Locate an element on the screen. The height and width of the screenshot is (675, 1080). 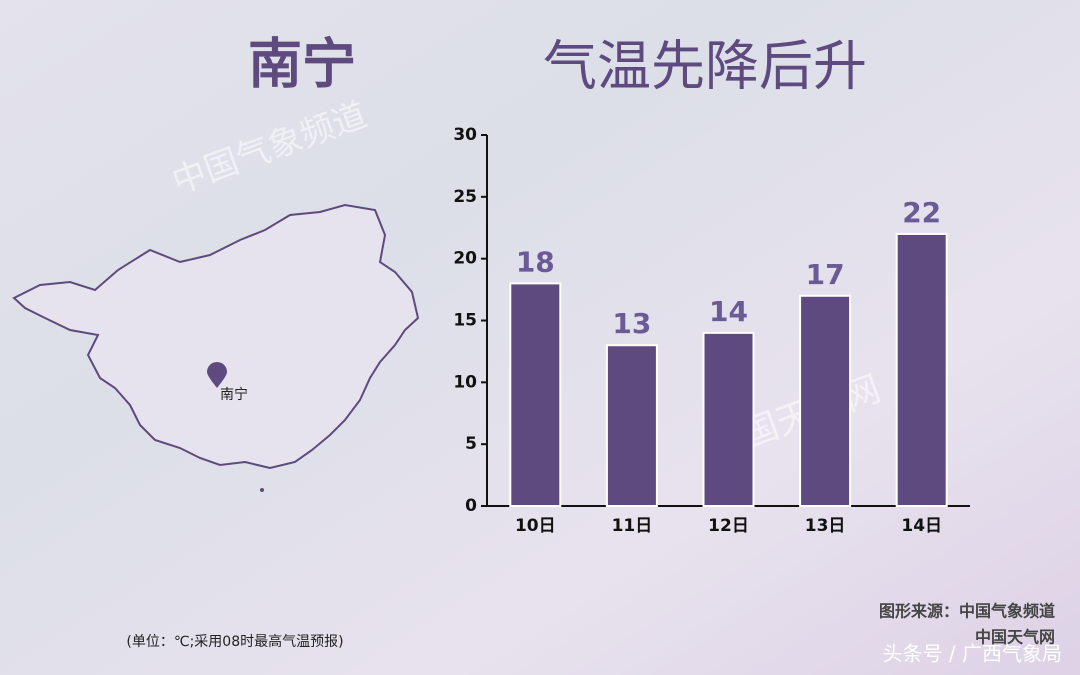
y-tick-label: 25 is located at coordinates (465, 197).